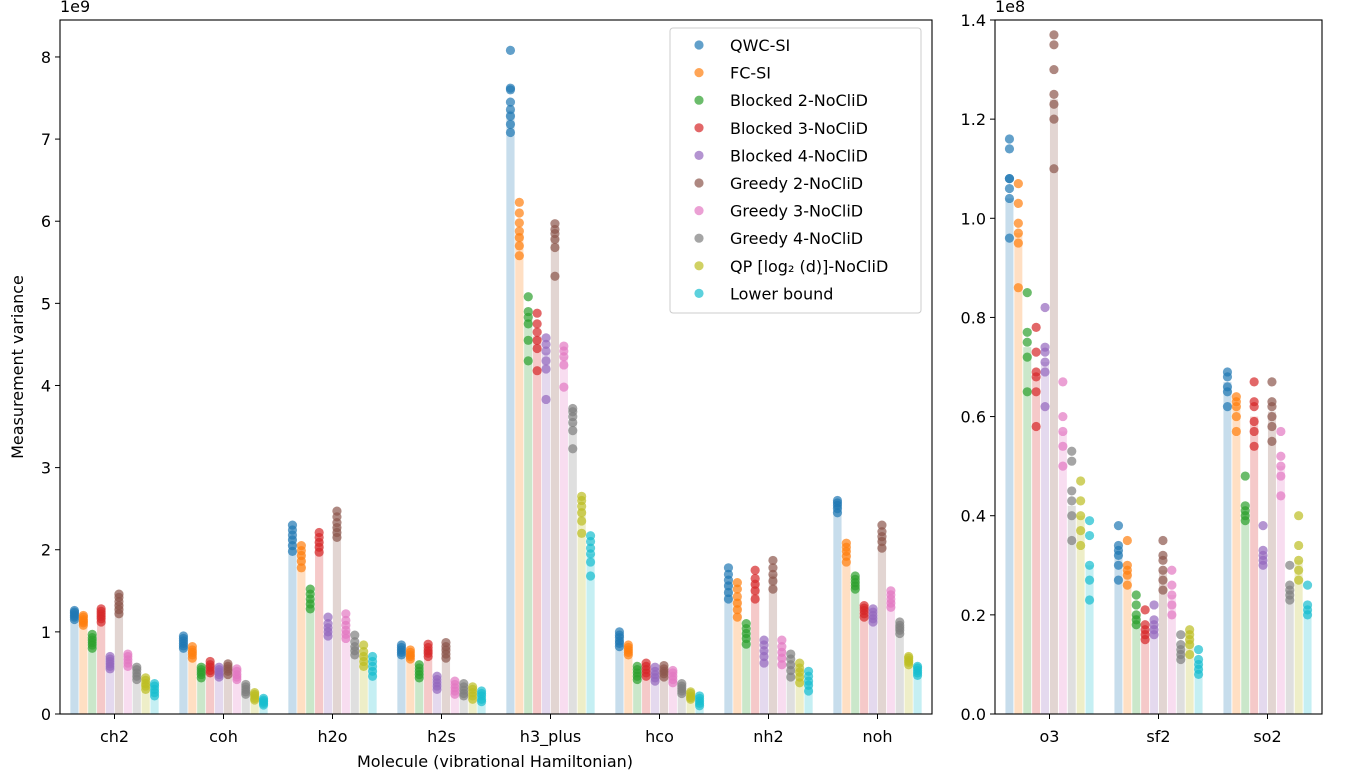  Describe the element at coordinates (550, 737) in the screenshot. I see `x-tick-label-h3_plus: h3_plus` at that location.